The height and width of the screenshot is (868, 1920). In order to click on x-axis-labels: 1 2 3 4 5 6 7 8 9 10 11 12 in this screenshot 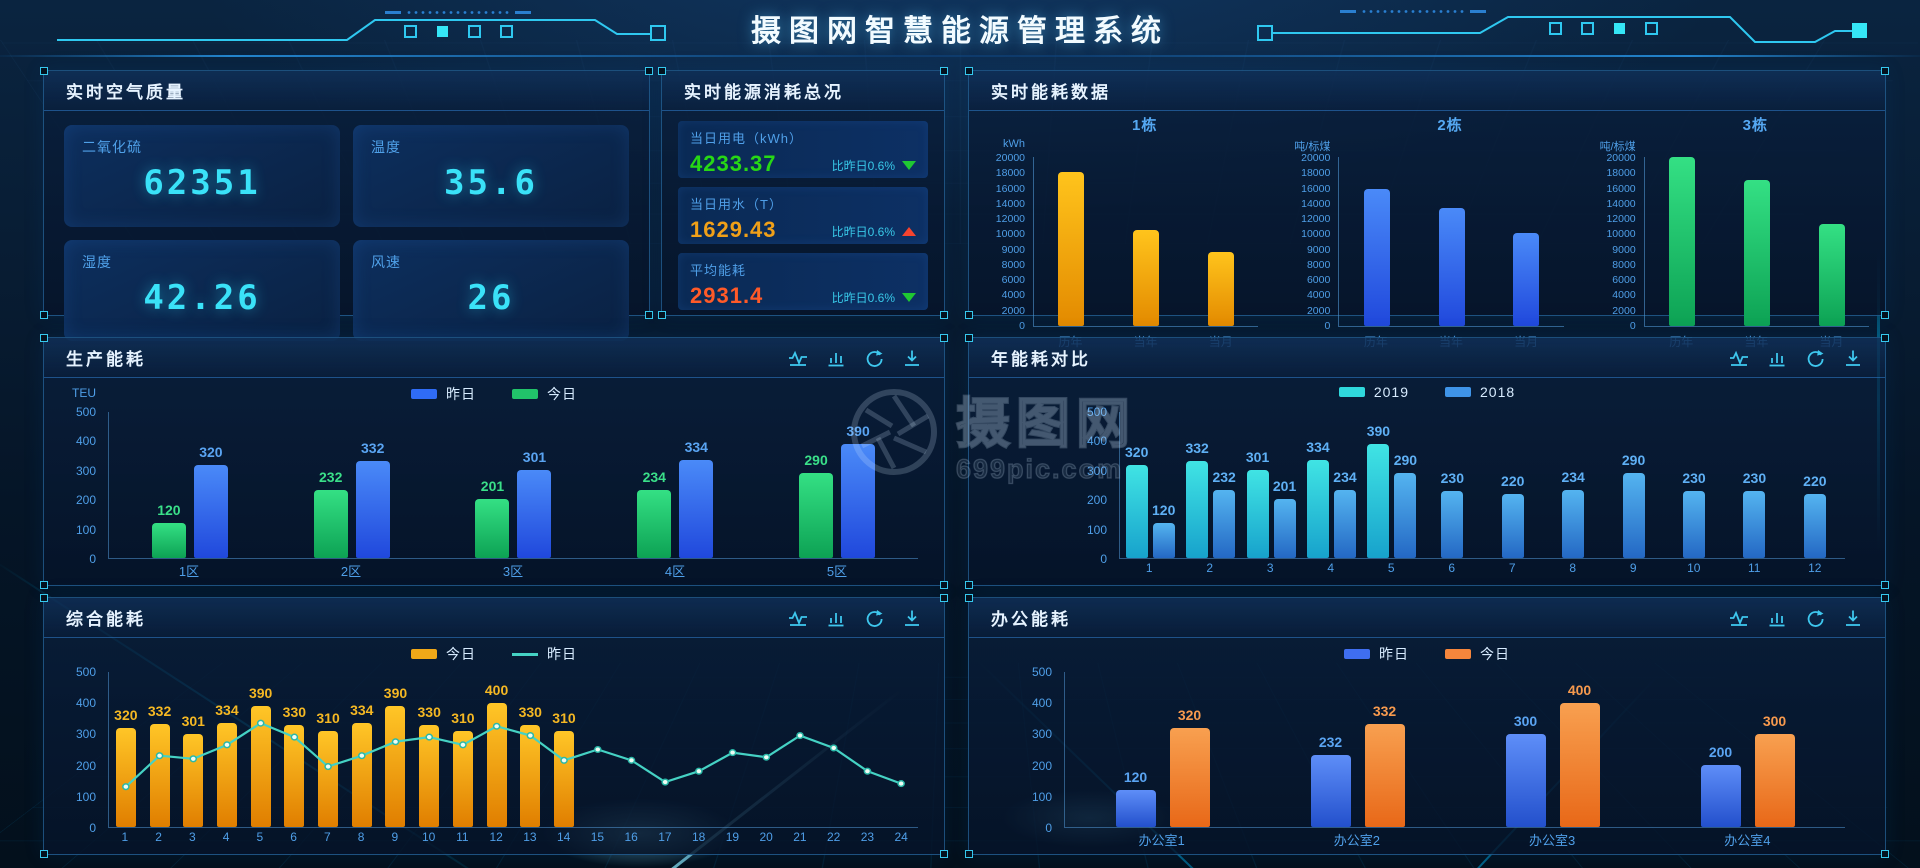, I will do `click(1483, 568)`.